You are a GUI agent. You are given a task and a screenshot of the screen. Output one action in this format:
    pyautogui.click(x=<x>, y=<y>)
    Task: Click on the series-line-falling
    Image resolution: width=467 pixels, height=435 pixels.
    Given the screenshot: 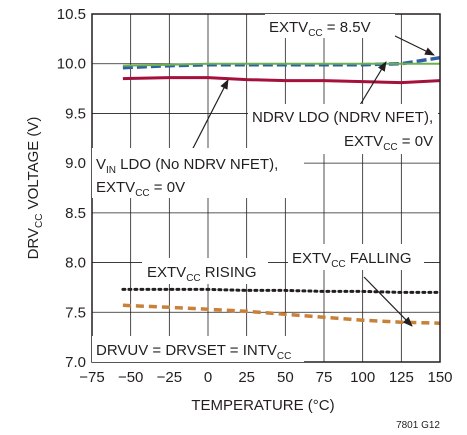 What is the action you would take?
    pyautogui.click(x=281, y=314)
    